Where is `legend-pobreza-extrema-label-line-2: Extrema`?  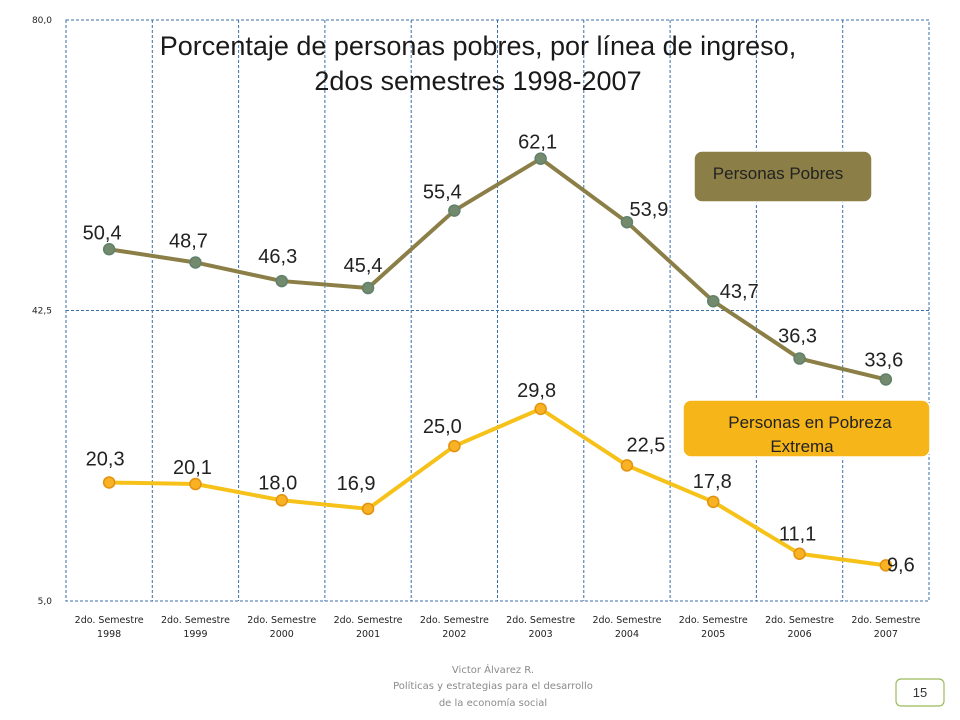 legend-pobreza-extrema-label-line-2: Extrema is located at coordinates (802, 446).